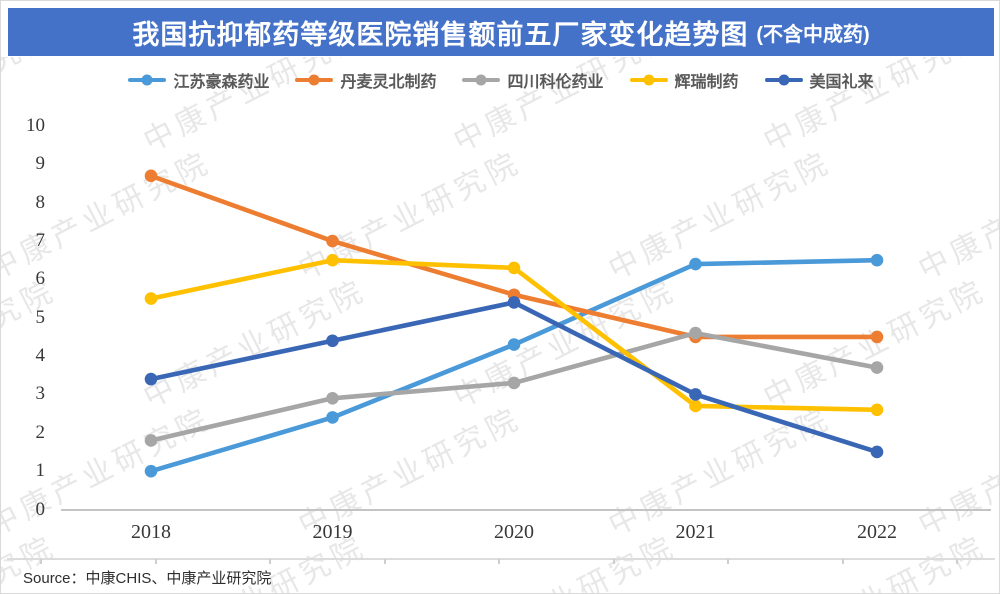  I want to click on x-axis-label: 2019, so click(332, 532).